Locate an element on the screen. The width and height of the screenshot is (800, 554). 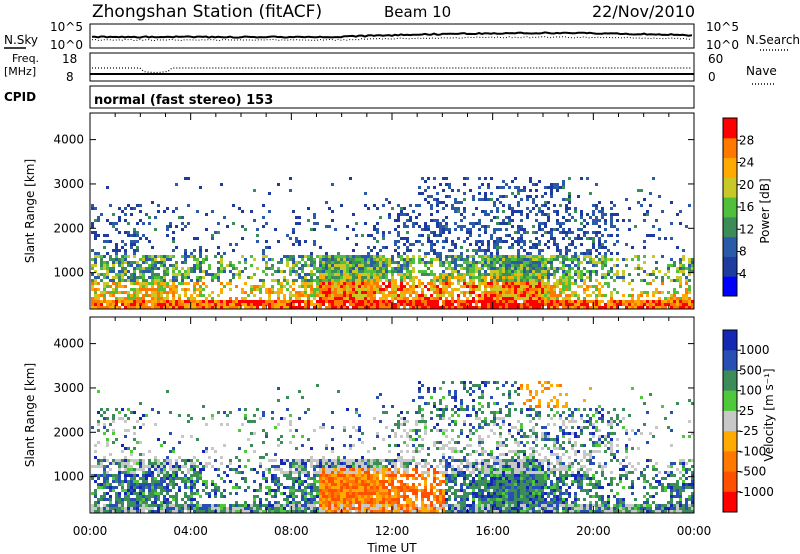
noise-panel-frame is located at coordinates (392, 36).